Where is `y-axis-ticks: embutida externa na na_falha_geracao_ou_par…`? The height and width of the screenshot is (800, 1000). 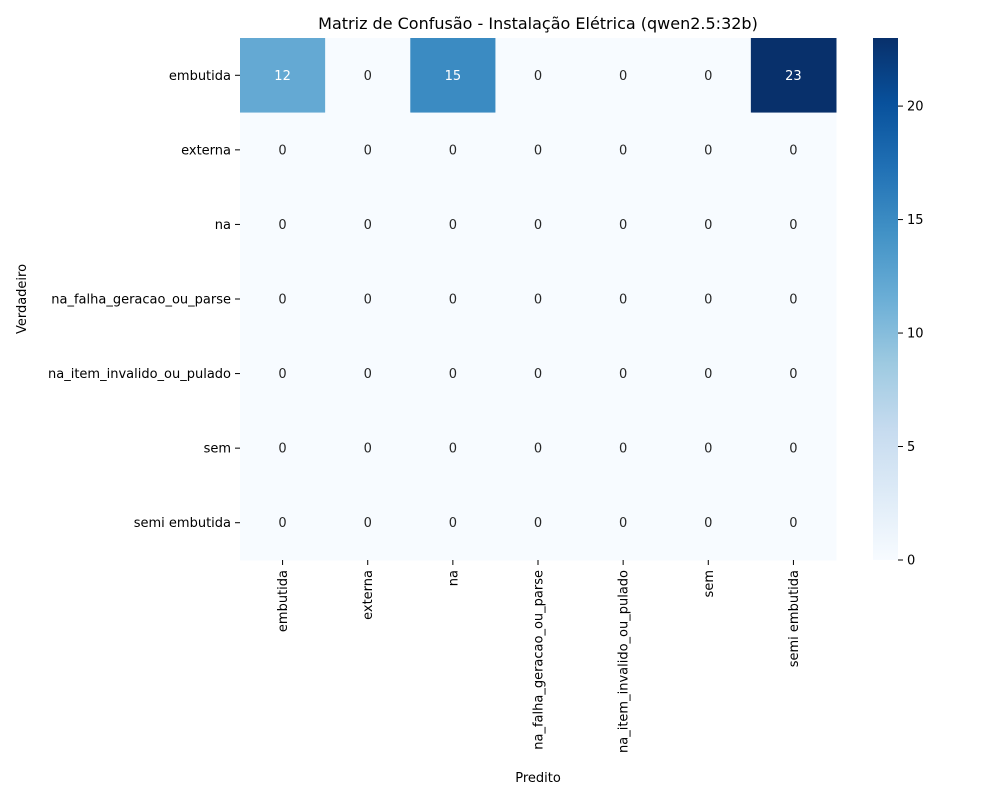 y-axis-ticks: embutida externa na na_falha_geracao_ou_par… is located at coordinates (144, 300).